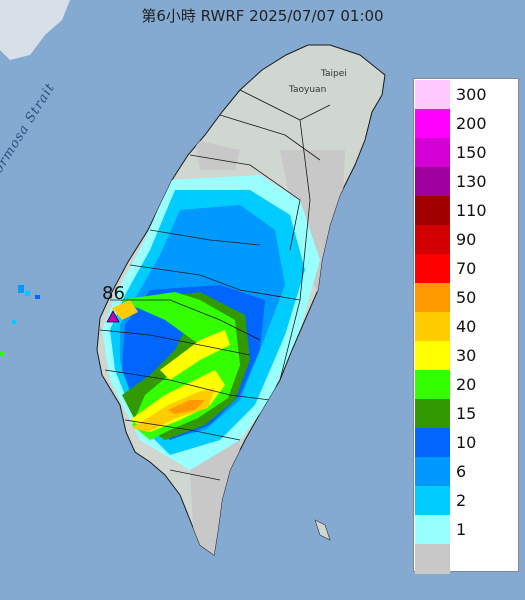 The image size is (525, 600). I want to click on legend-label: 70, so click(466, 268).